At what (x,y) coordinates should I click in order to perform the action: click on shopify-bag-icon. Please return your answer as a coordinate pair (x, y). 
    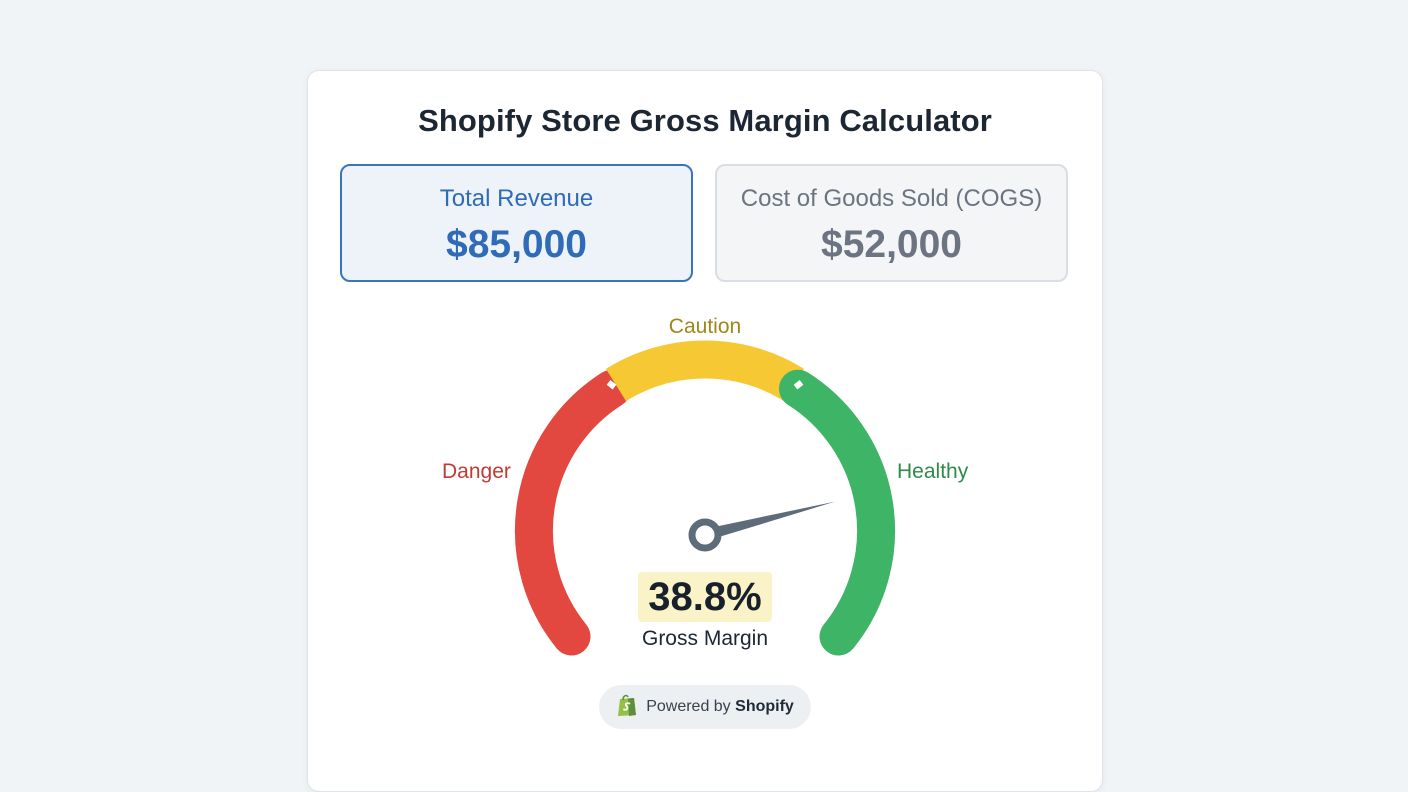
    Looking at the image, I should click on (627, 707).